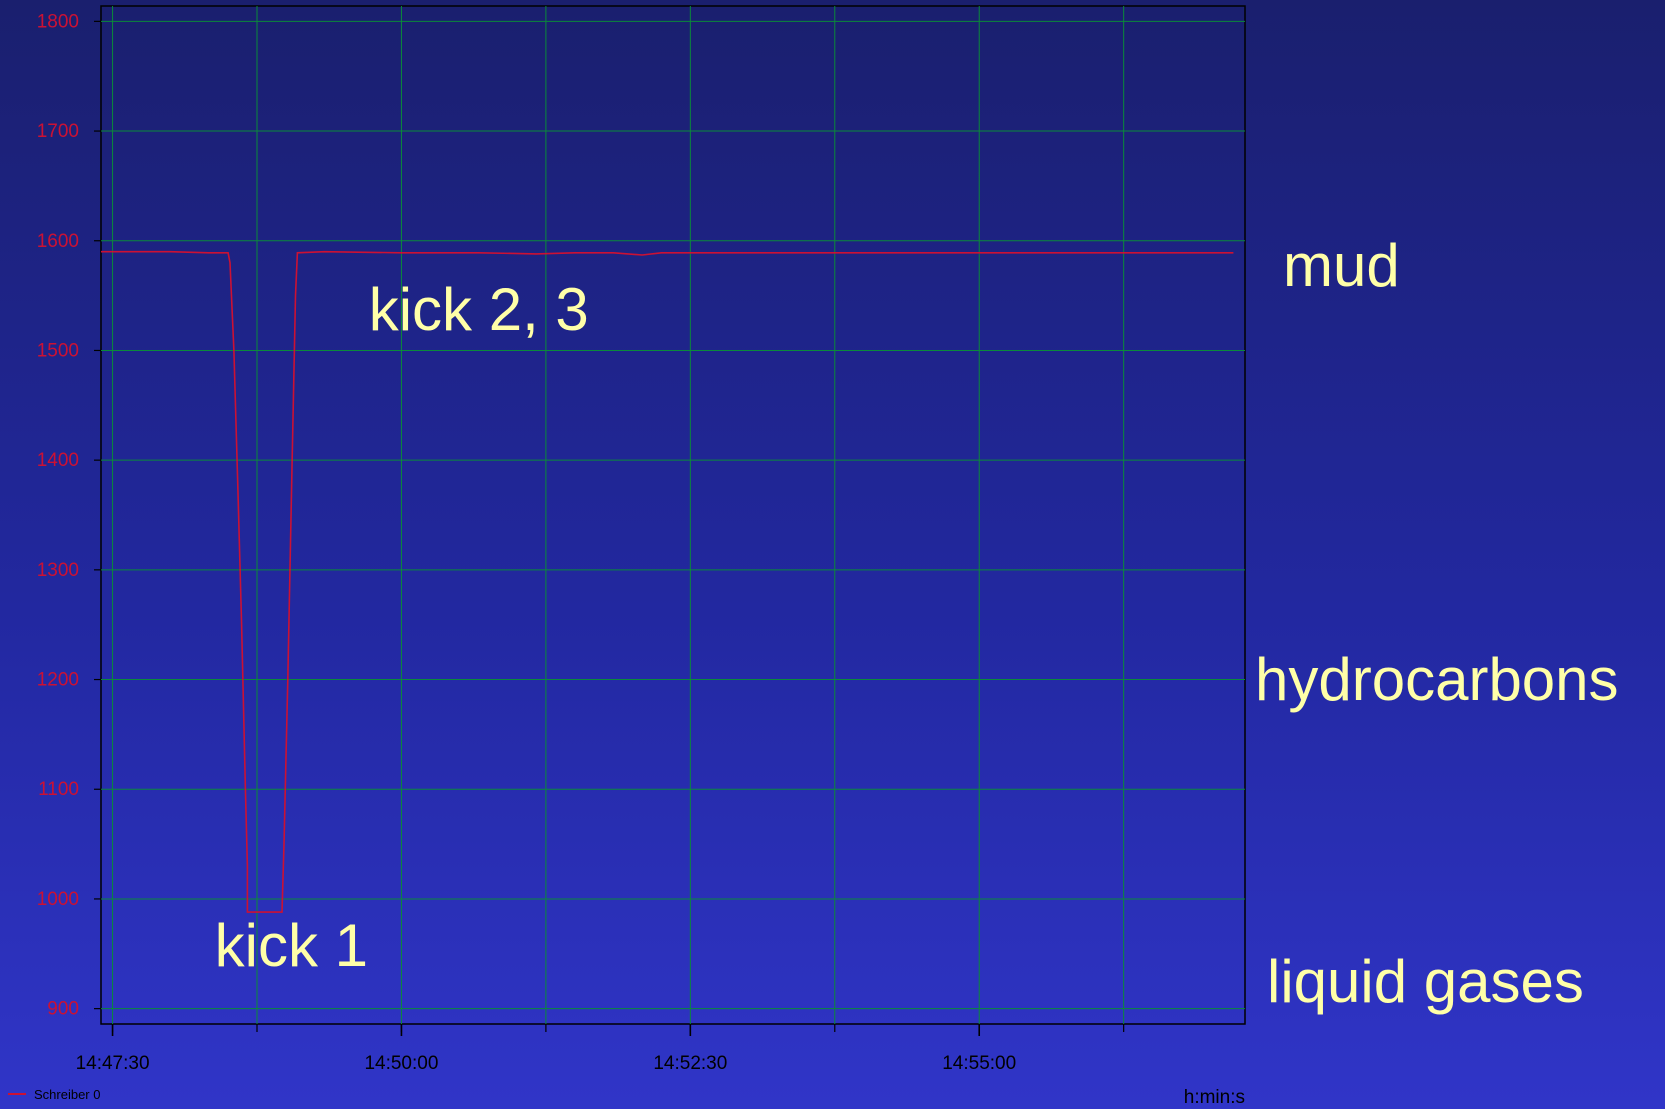 The height and width of the screenshot is (1109, 1665). What do you see at coordinates (600, 1049) in the screenshot?
I see `x-axis: 14:47:30 14:50:00 14:52:30 14:55:00` at bounding box center [600, 1049].